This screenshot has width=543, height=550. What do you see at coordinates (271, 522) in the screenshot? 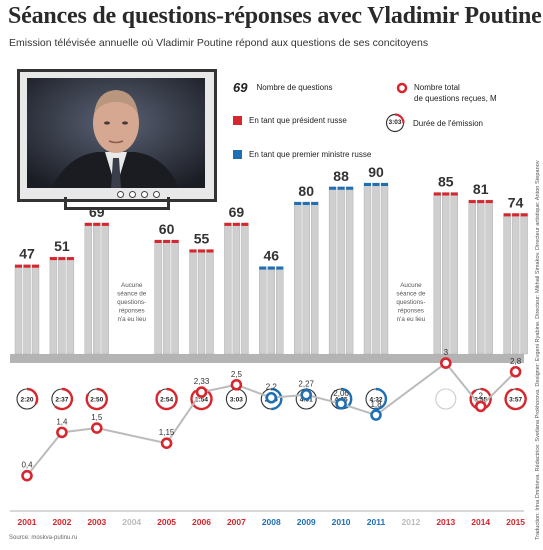
I see `year-label: 2008` at bounding box center [271, 522].